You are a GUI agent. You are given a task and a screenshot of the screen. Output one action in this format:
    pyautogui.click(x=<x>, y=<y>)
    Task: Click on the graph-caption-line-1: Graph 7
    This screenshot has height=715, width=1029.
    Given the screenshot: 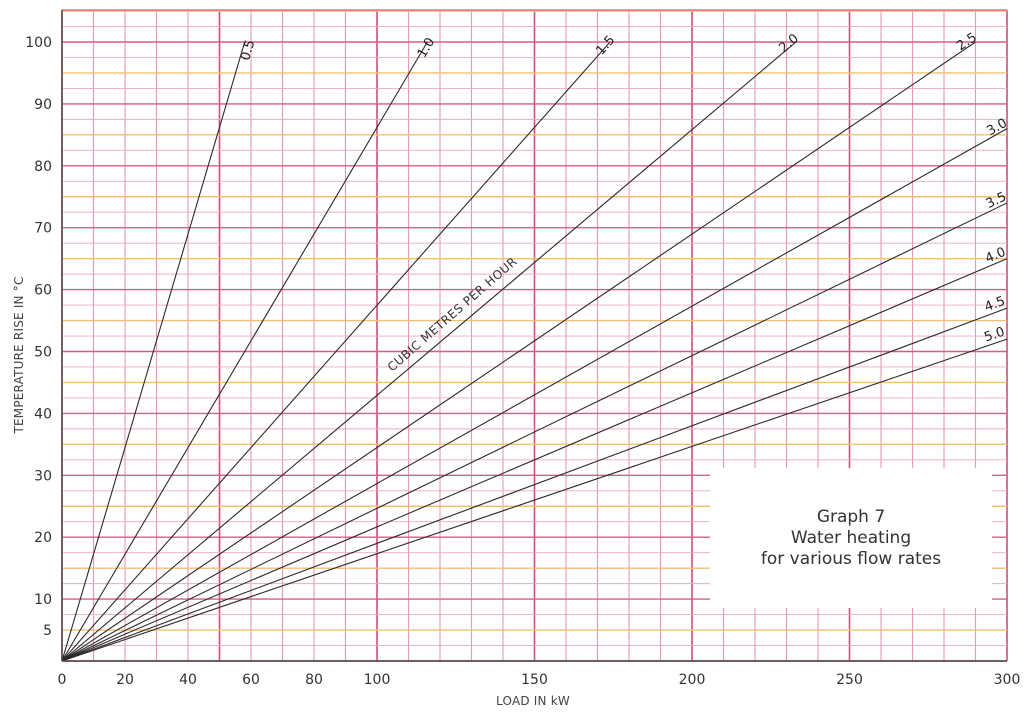 What is the action you would take?
    pyautogui.click(x=851, y=516)
    